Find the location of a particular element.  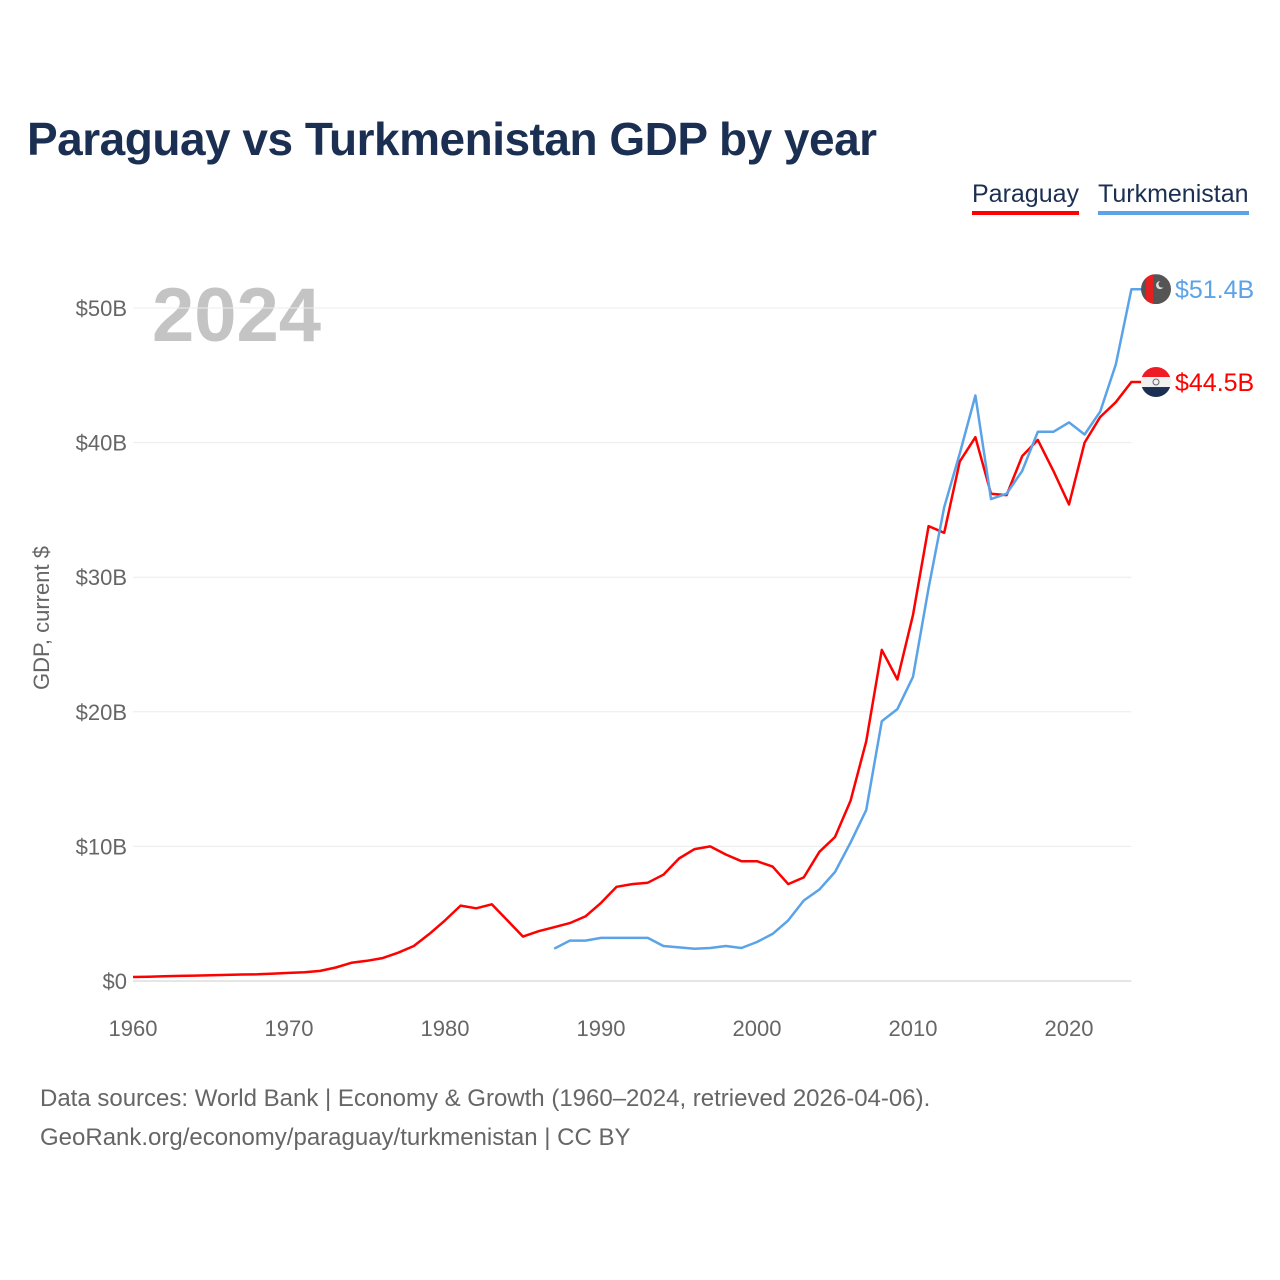

end-label-paraguay: $44.5B is located at coordinates (1214, 383).